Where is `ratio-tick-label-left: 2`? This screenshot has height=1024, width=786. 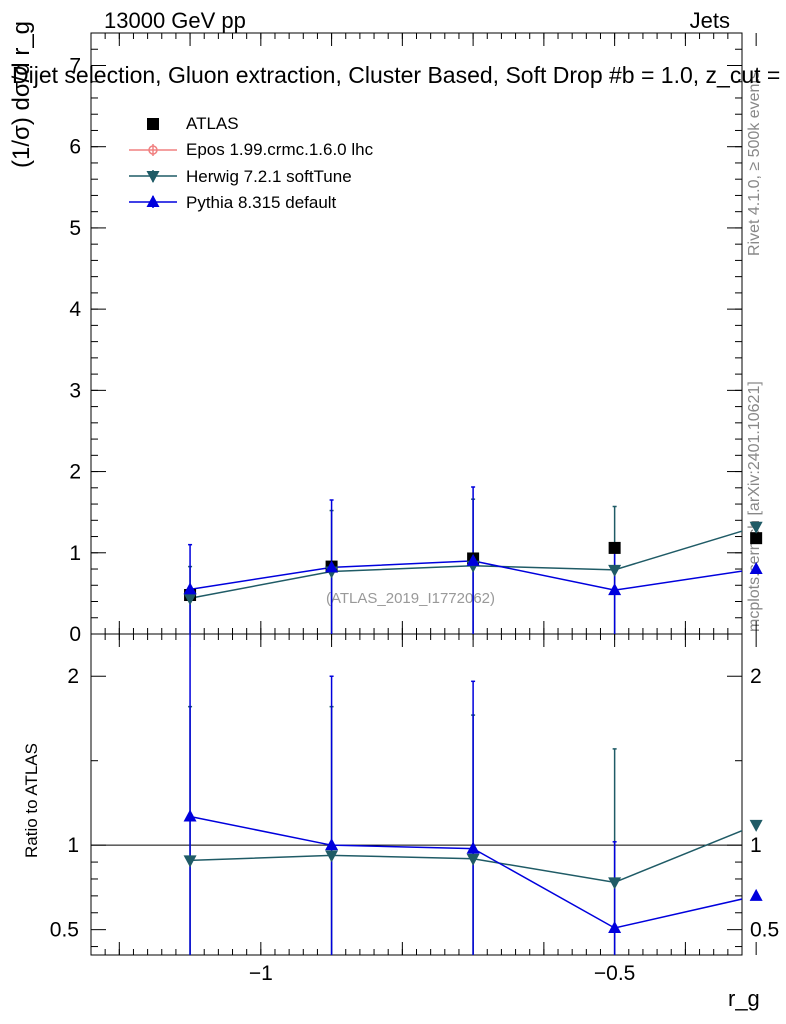 ratio-tick-label-left: 2 is located at coordinates (73, 676).